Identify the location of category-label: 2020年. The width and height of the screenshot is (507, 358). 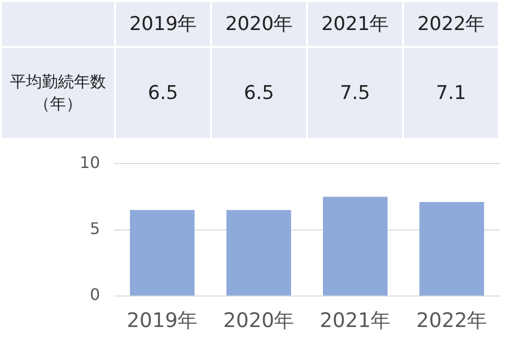
(259, 24).